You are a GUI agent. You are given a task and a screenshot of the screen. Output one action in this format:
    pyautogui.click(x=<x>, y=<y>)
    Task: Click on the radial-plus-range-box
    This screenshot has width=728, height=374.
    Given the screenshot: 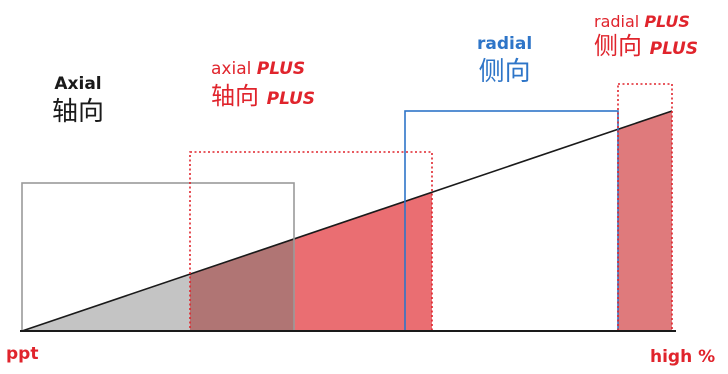 What is the action you would take?
    pyautogui.click(x=645, y=207)
    